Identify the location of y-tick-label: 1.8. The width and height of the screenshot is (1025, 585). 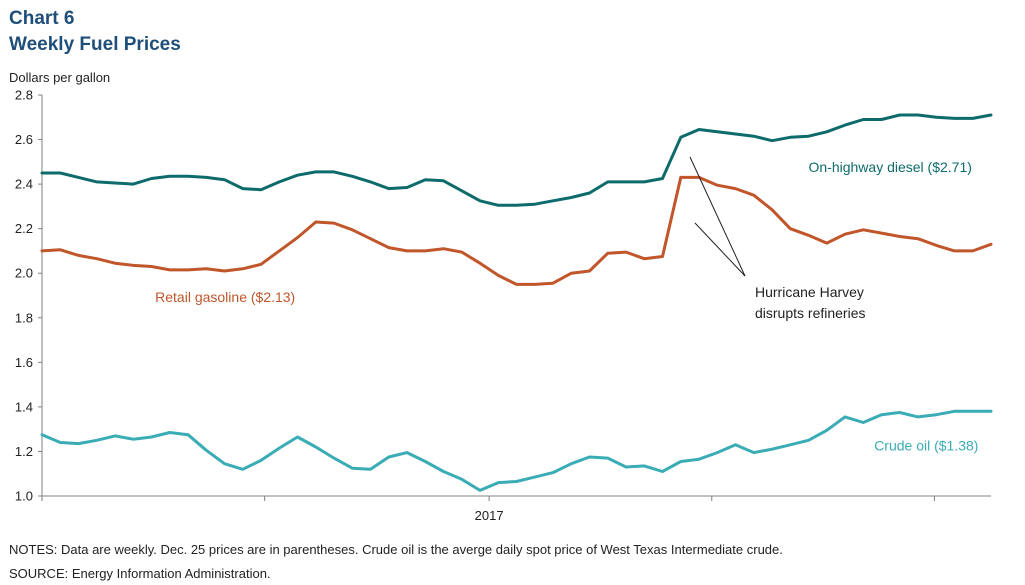
(24, 317).